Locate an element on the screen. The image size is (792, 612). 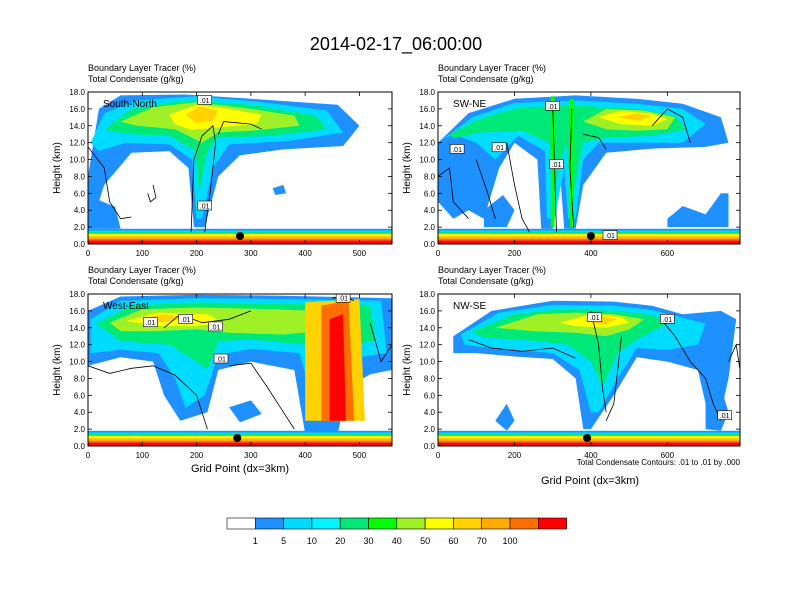
x-axis-label-right: Grid Point (dx=3km) is located at coordinates (590, 481).